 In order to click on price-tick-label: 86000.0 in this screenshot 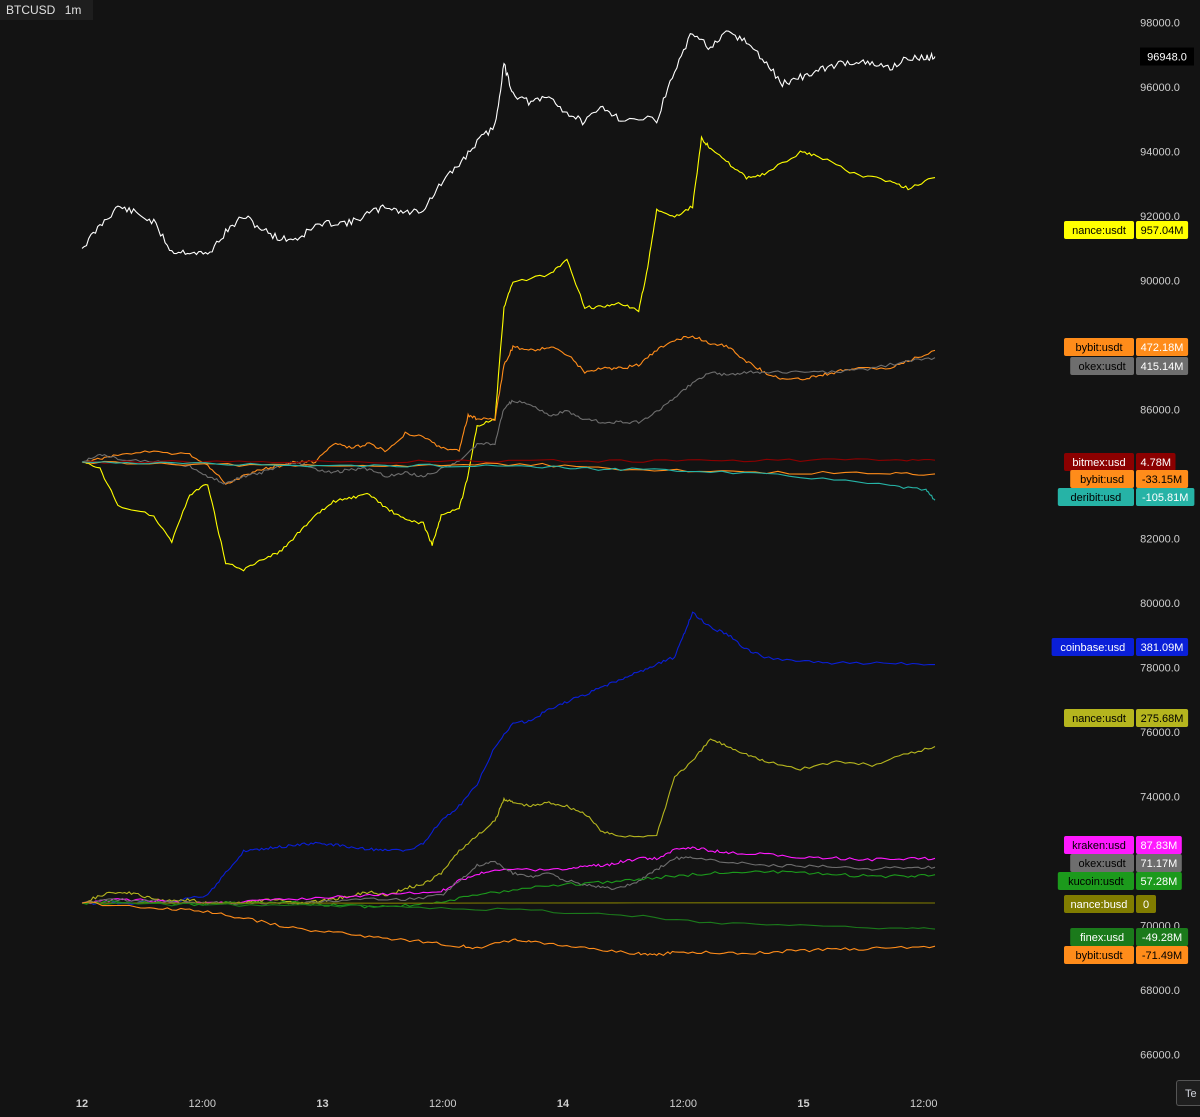, I will do `click(1160, 411)`.